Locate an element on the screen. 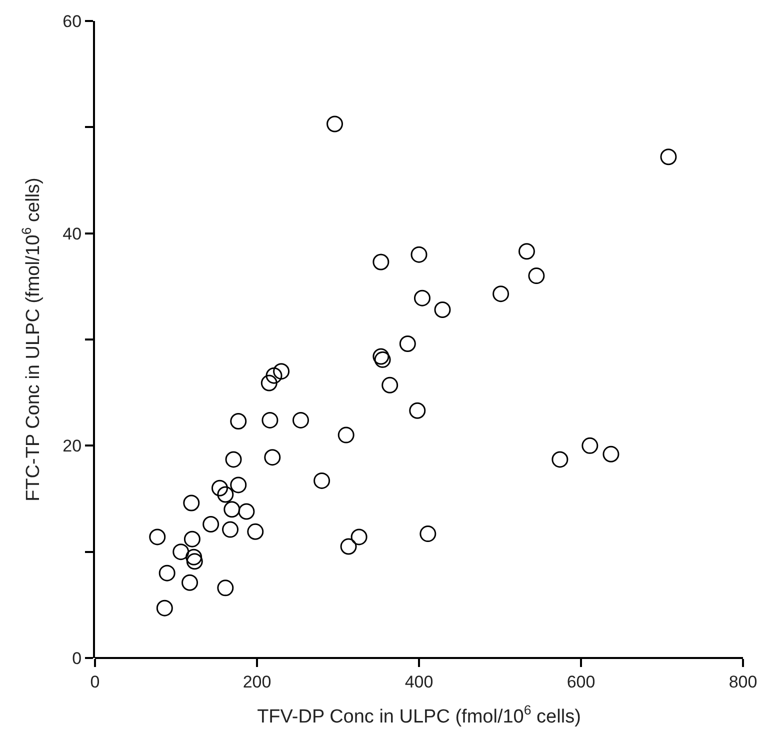 The image size is (769, 753). x-tick-label: 400 is located at coordinates (419, 682).